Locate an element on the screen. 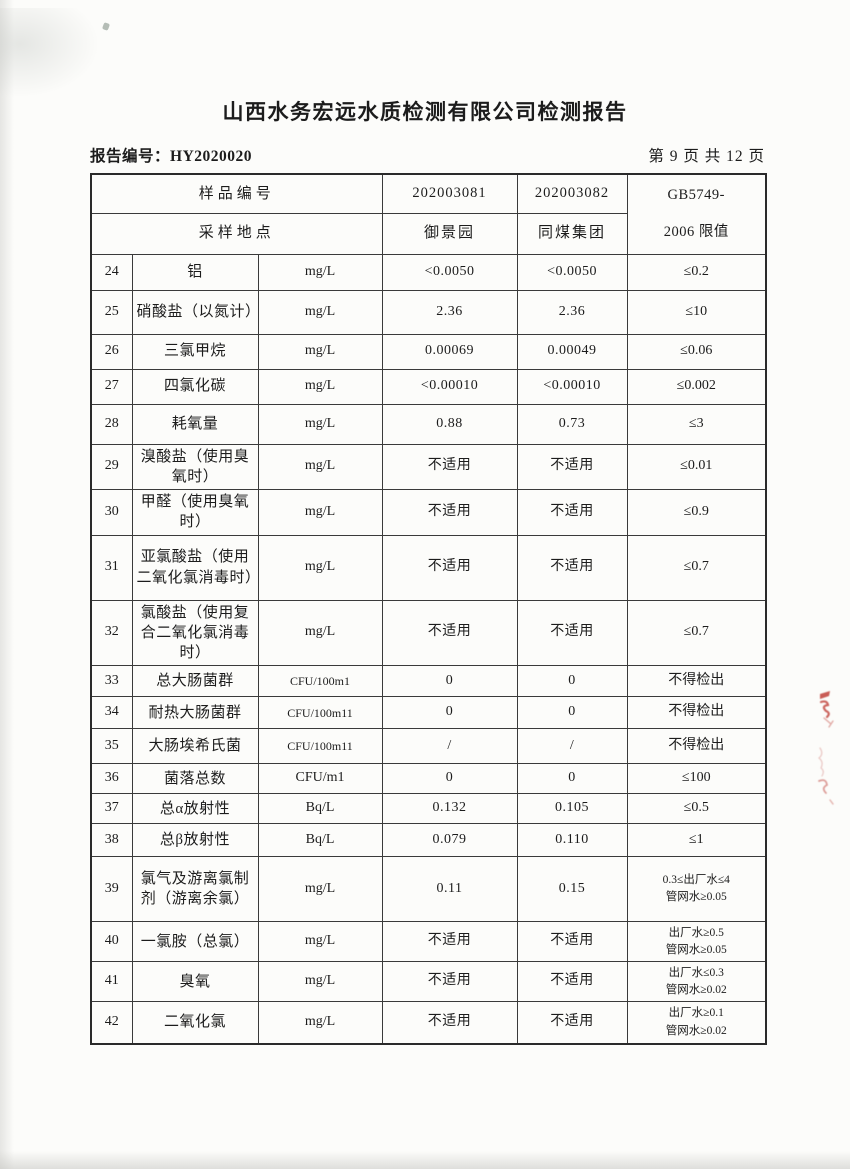  table-row: 24 铝 mg/L <0.0050 <0.0050 ≤0.2 is located at coordinates (428, 272).